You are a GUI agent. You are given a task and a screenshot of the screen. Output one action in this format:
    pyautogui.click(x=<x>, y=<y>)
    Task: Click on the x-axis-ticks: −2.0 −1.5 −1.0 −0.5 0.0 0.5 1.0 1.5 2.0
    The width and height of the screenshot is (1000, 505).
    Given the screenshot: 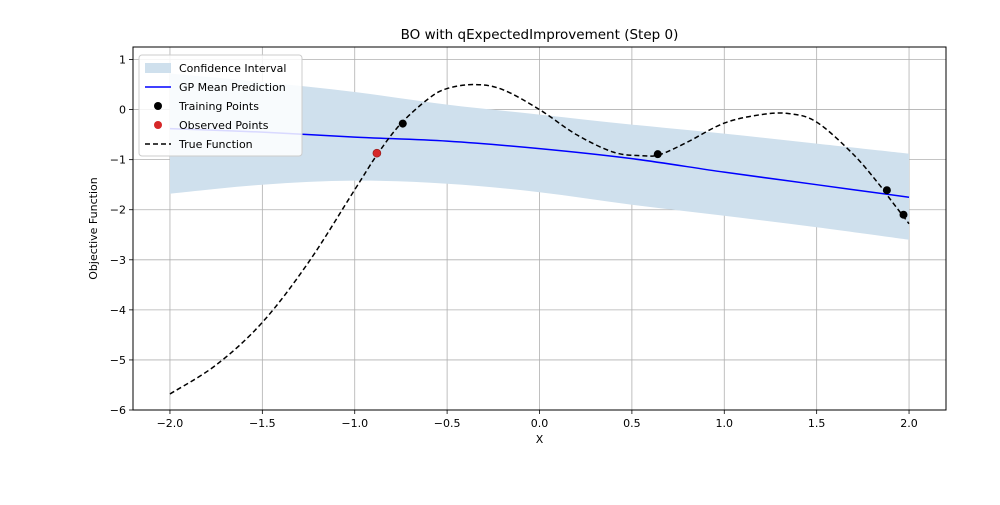 What is the action you would take?
    pyautogui.click(x=537, y=420)
    